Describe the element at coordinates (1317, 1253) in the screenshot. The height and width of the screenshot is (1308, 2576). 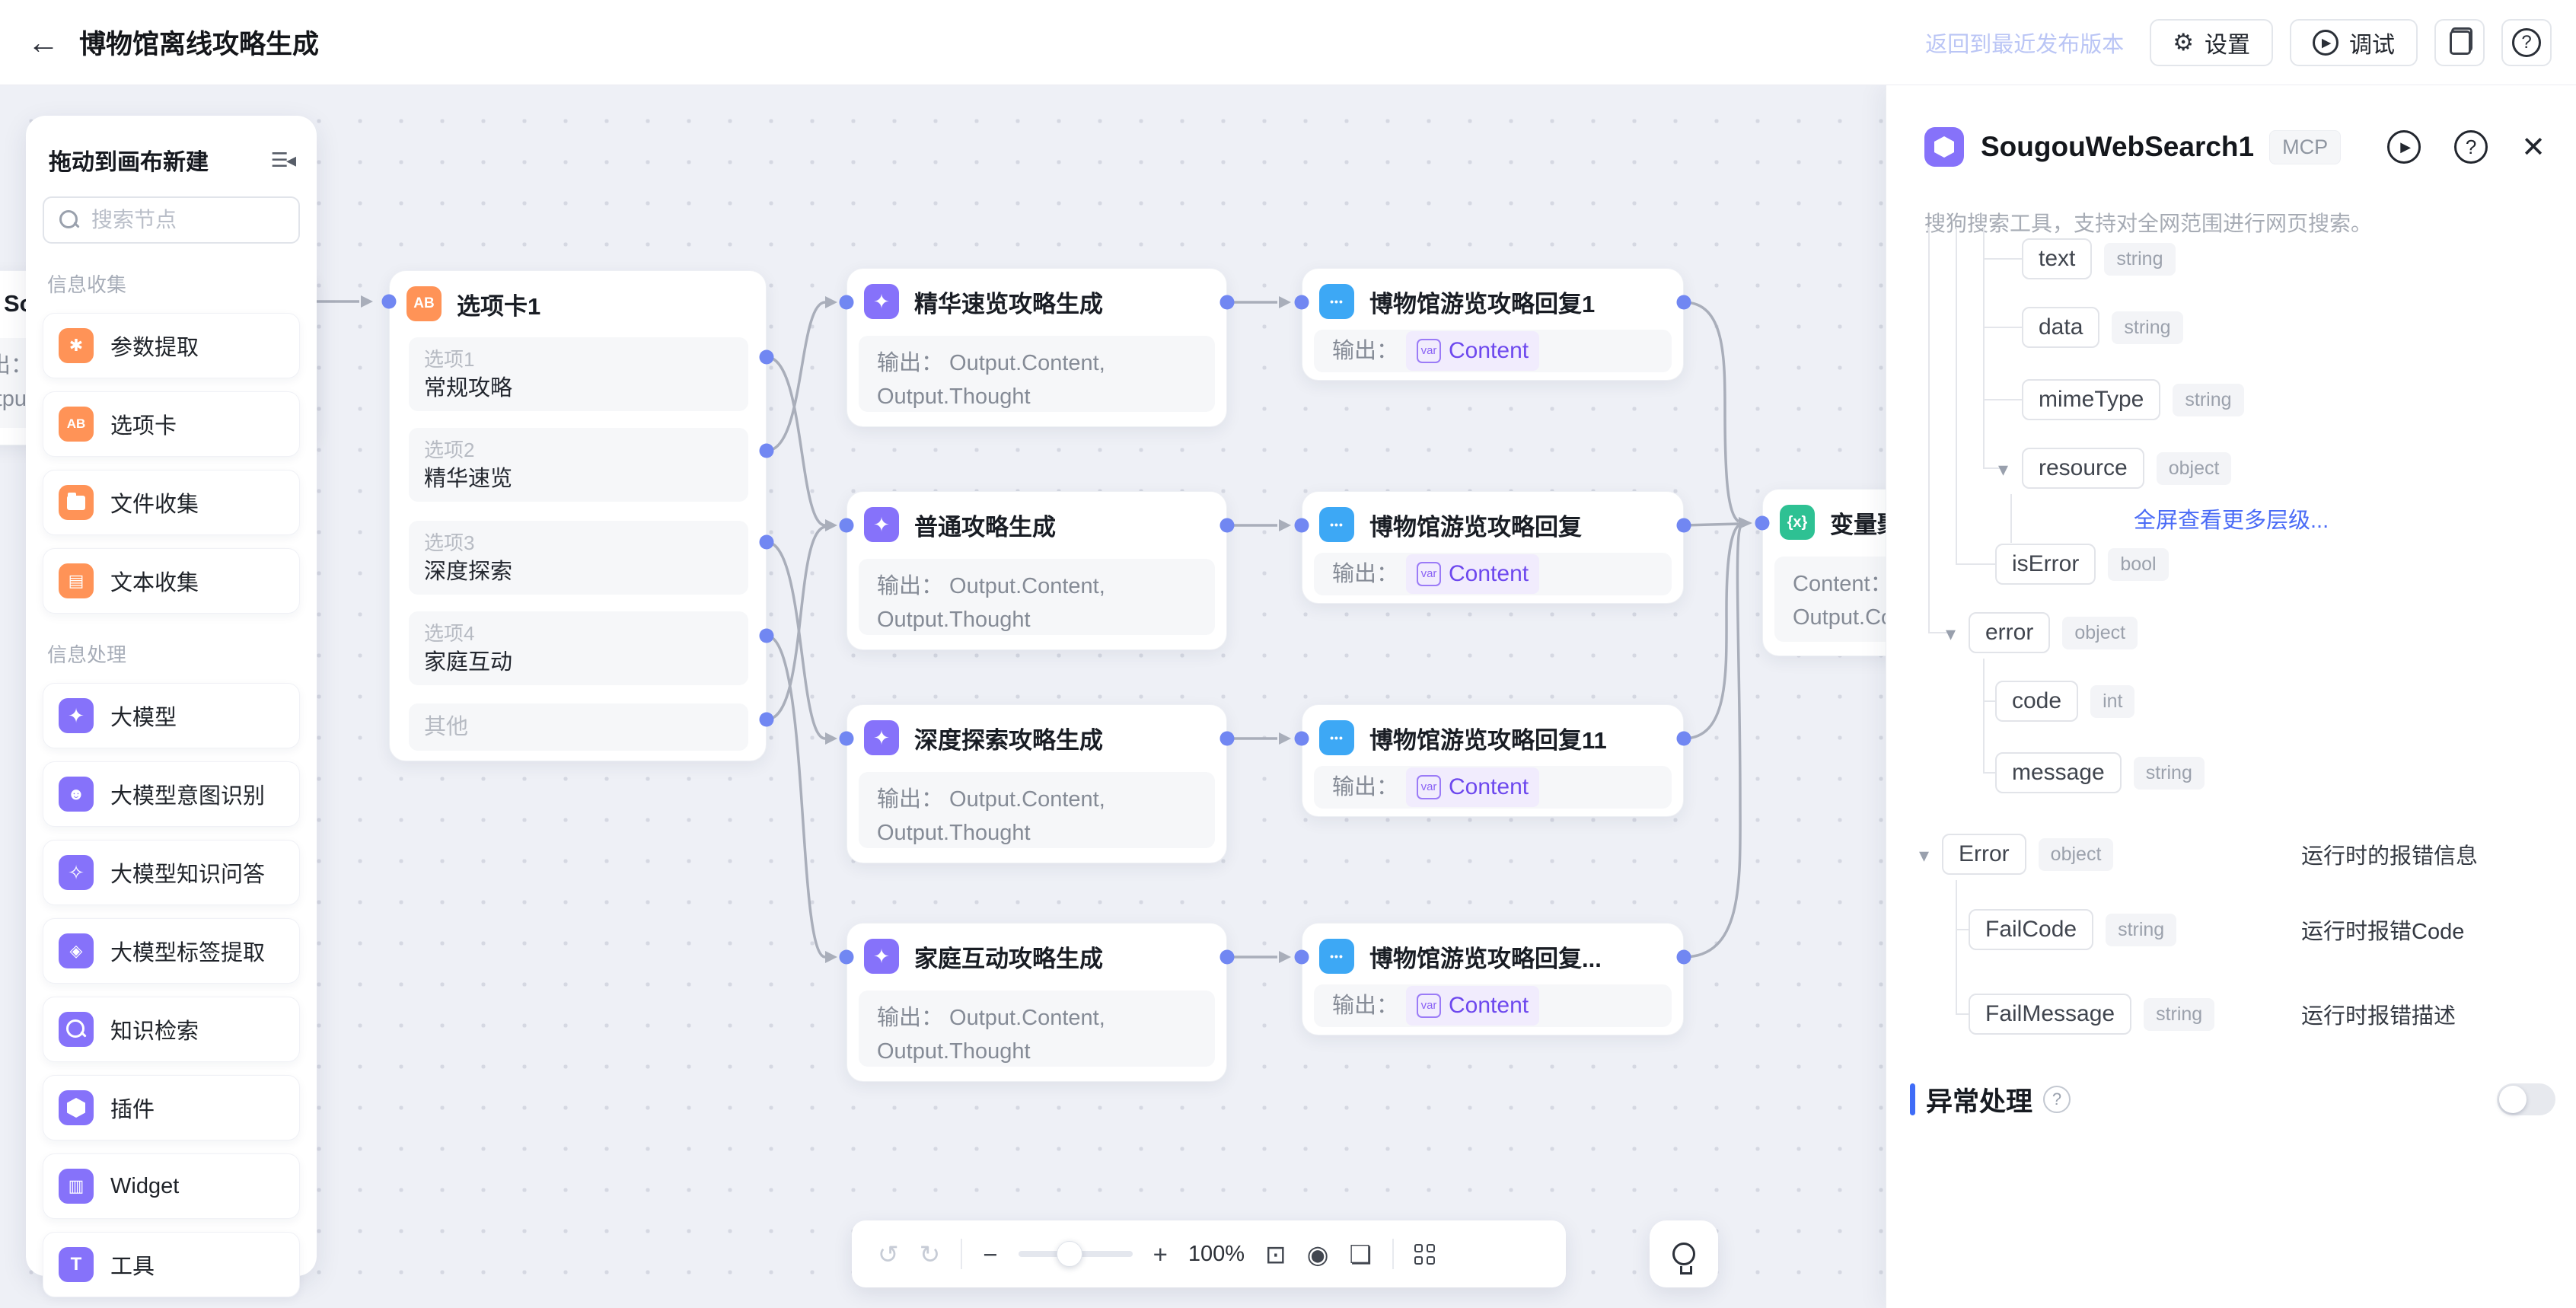
I see `preview-eye-icon: ◉` at that location.